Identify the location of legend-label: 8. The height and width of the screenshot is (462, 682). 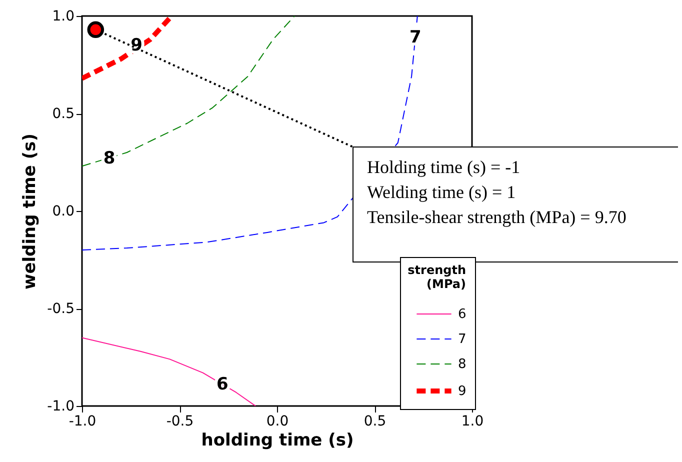
(462, 364).